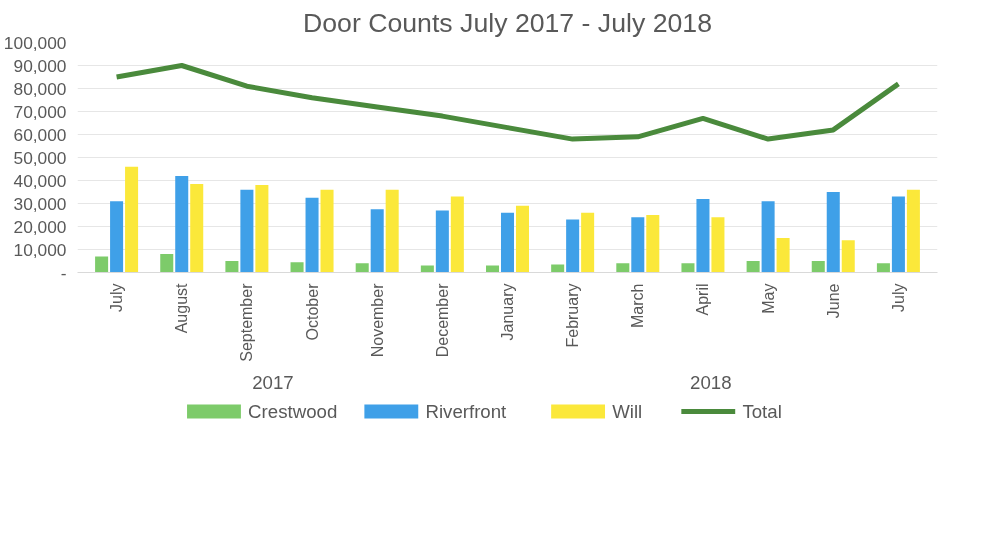 Image resolution: width=1003 pixels, height=548 pixels. What do you see at coordinates (703, 299) in the screenshot?
I see `x-tick-label: April` at bounding box center [703, 299].